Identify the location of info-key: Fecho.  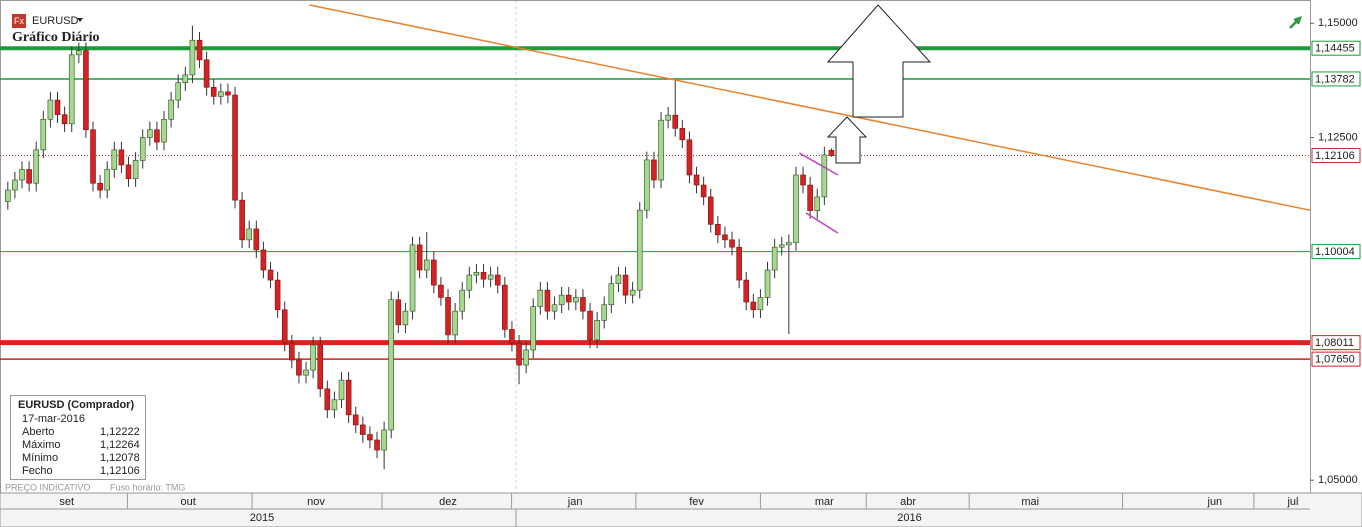
(37, 471).